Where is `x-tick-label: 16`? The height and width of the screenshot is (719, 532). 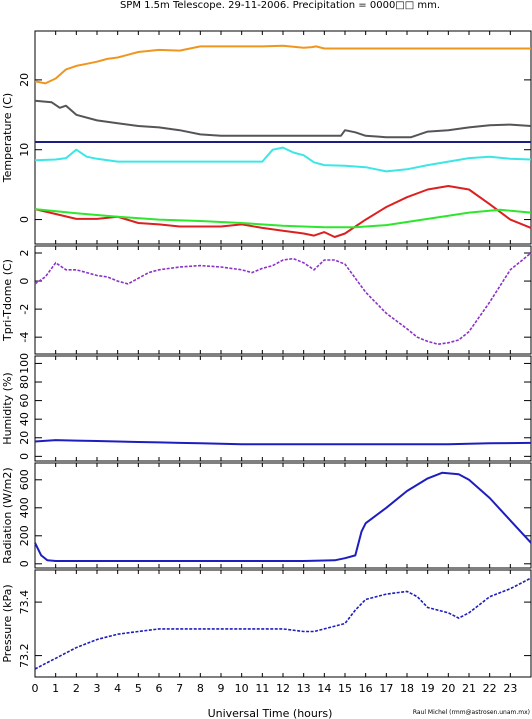
x-tick-label: 16 is located at coordinates (366, 688).